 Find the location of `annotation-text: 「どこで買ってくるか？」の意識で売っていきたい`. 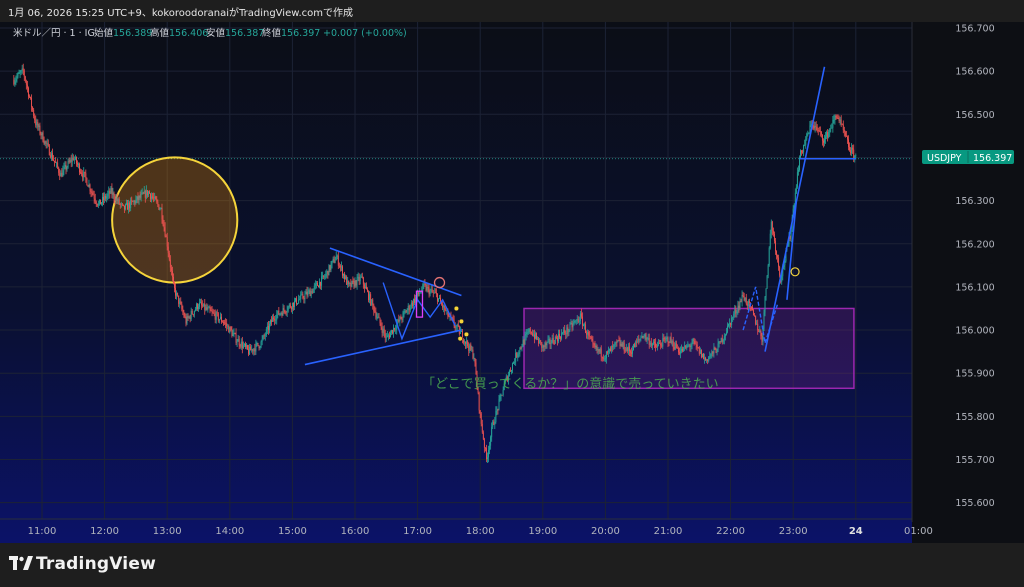

annotation-text: 「どこで買ってくるか？」の意識で売っていきたい is located at coordinates (570, 384).